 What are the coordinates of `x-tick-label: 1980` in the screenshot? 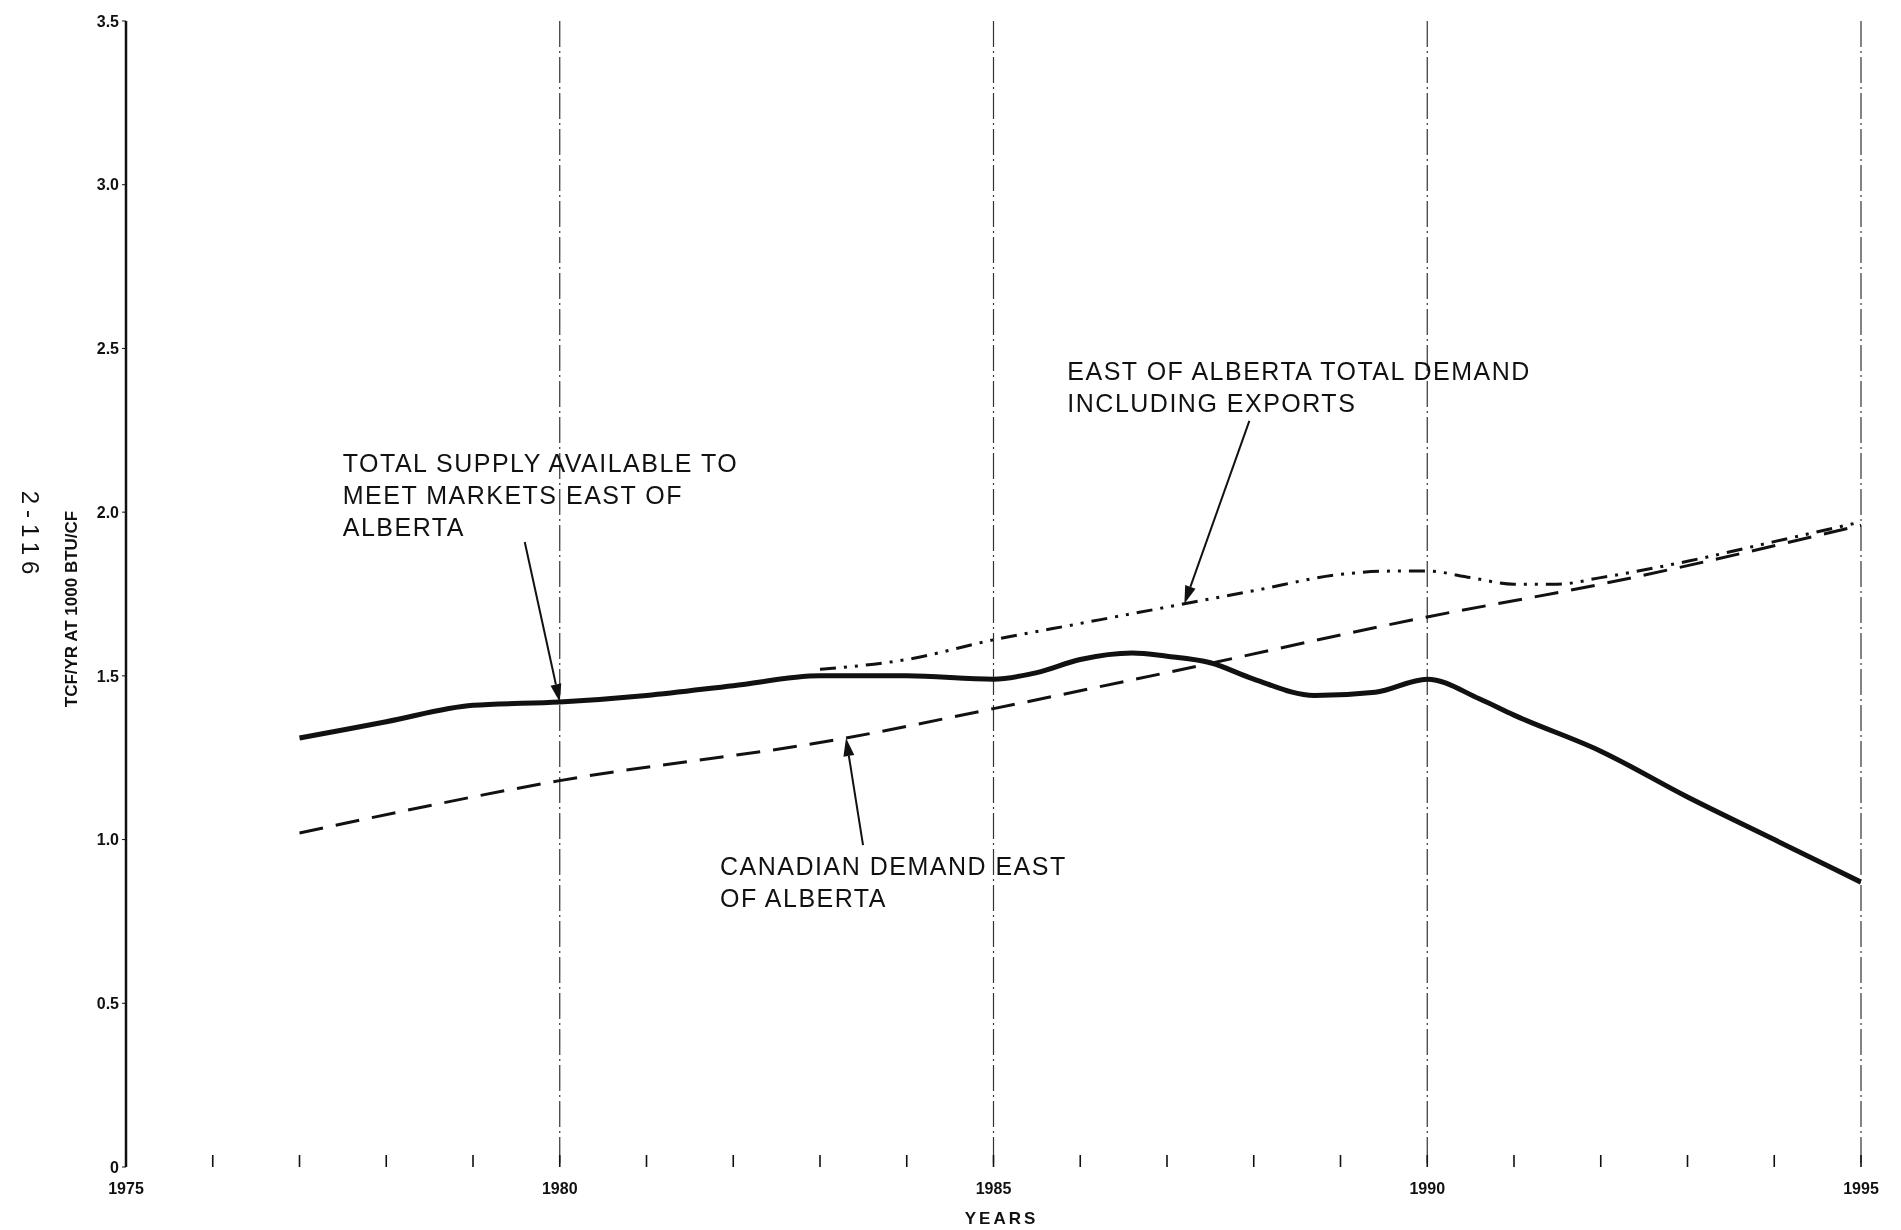 It's located at (559, 1188).